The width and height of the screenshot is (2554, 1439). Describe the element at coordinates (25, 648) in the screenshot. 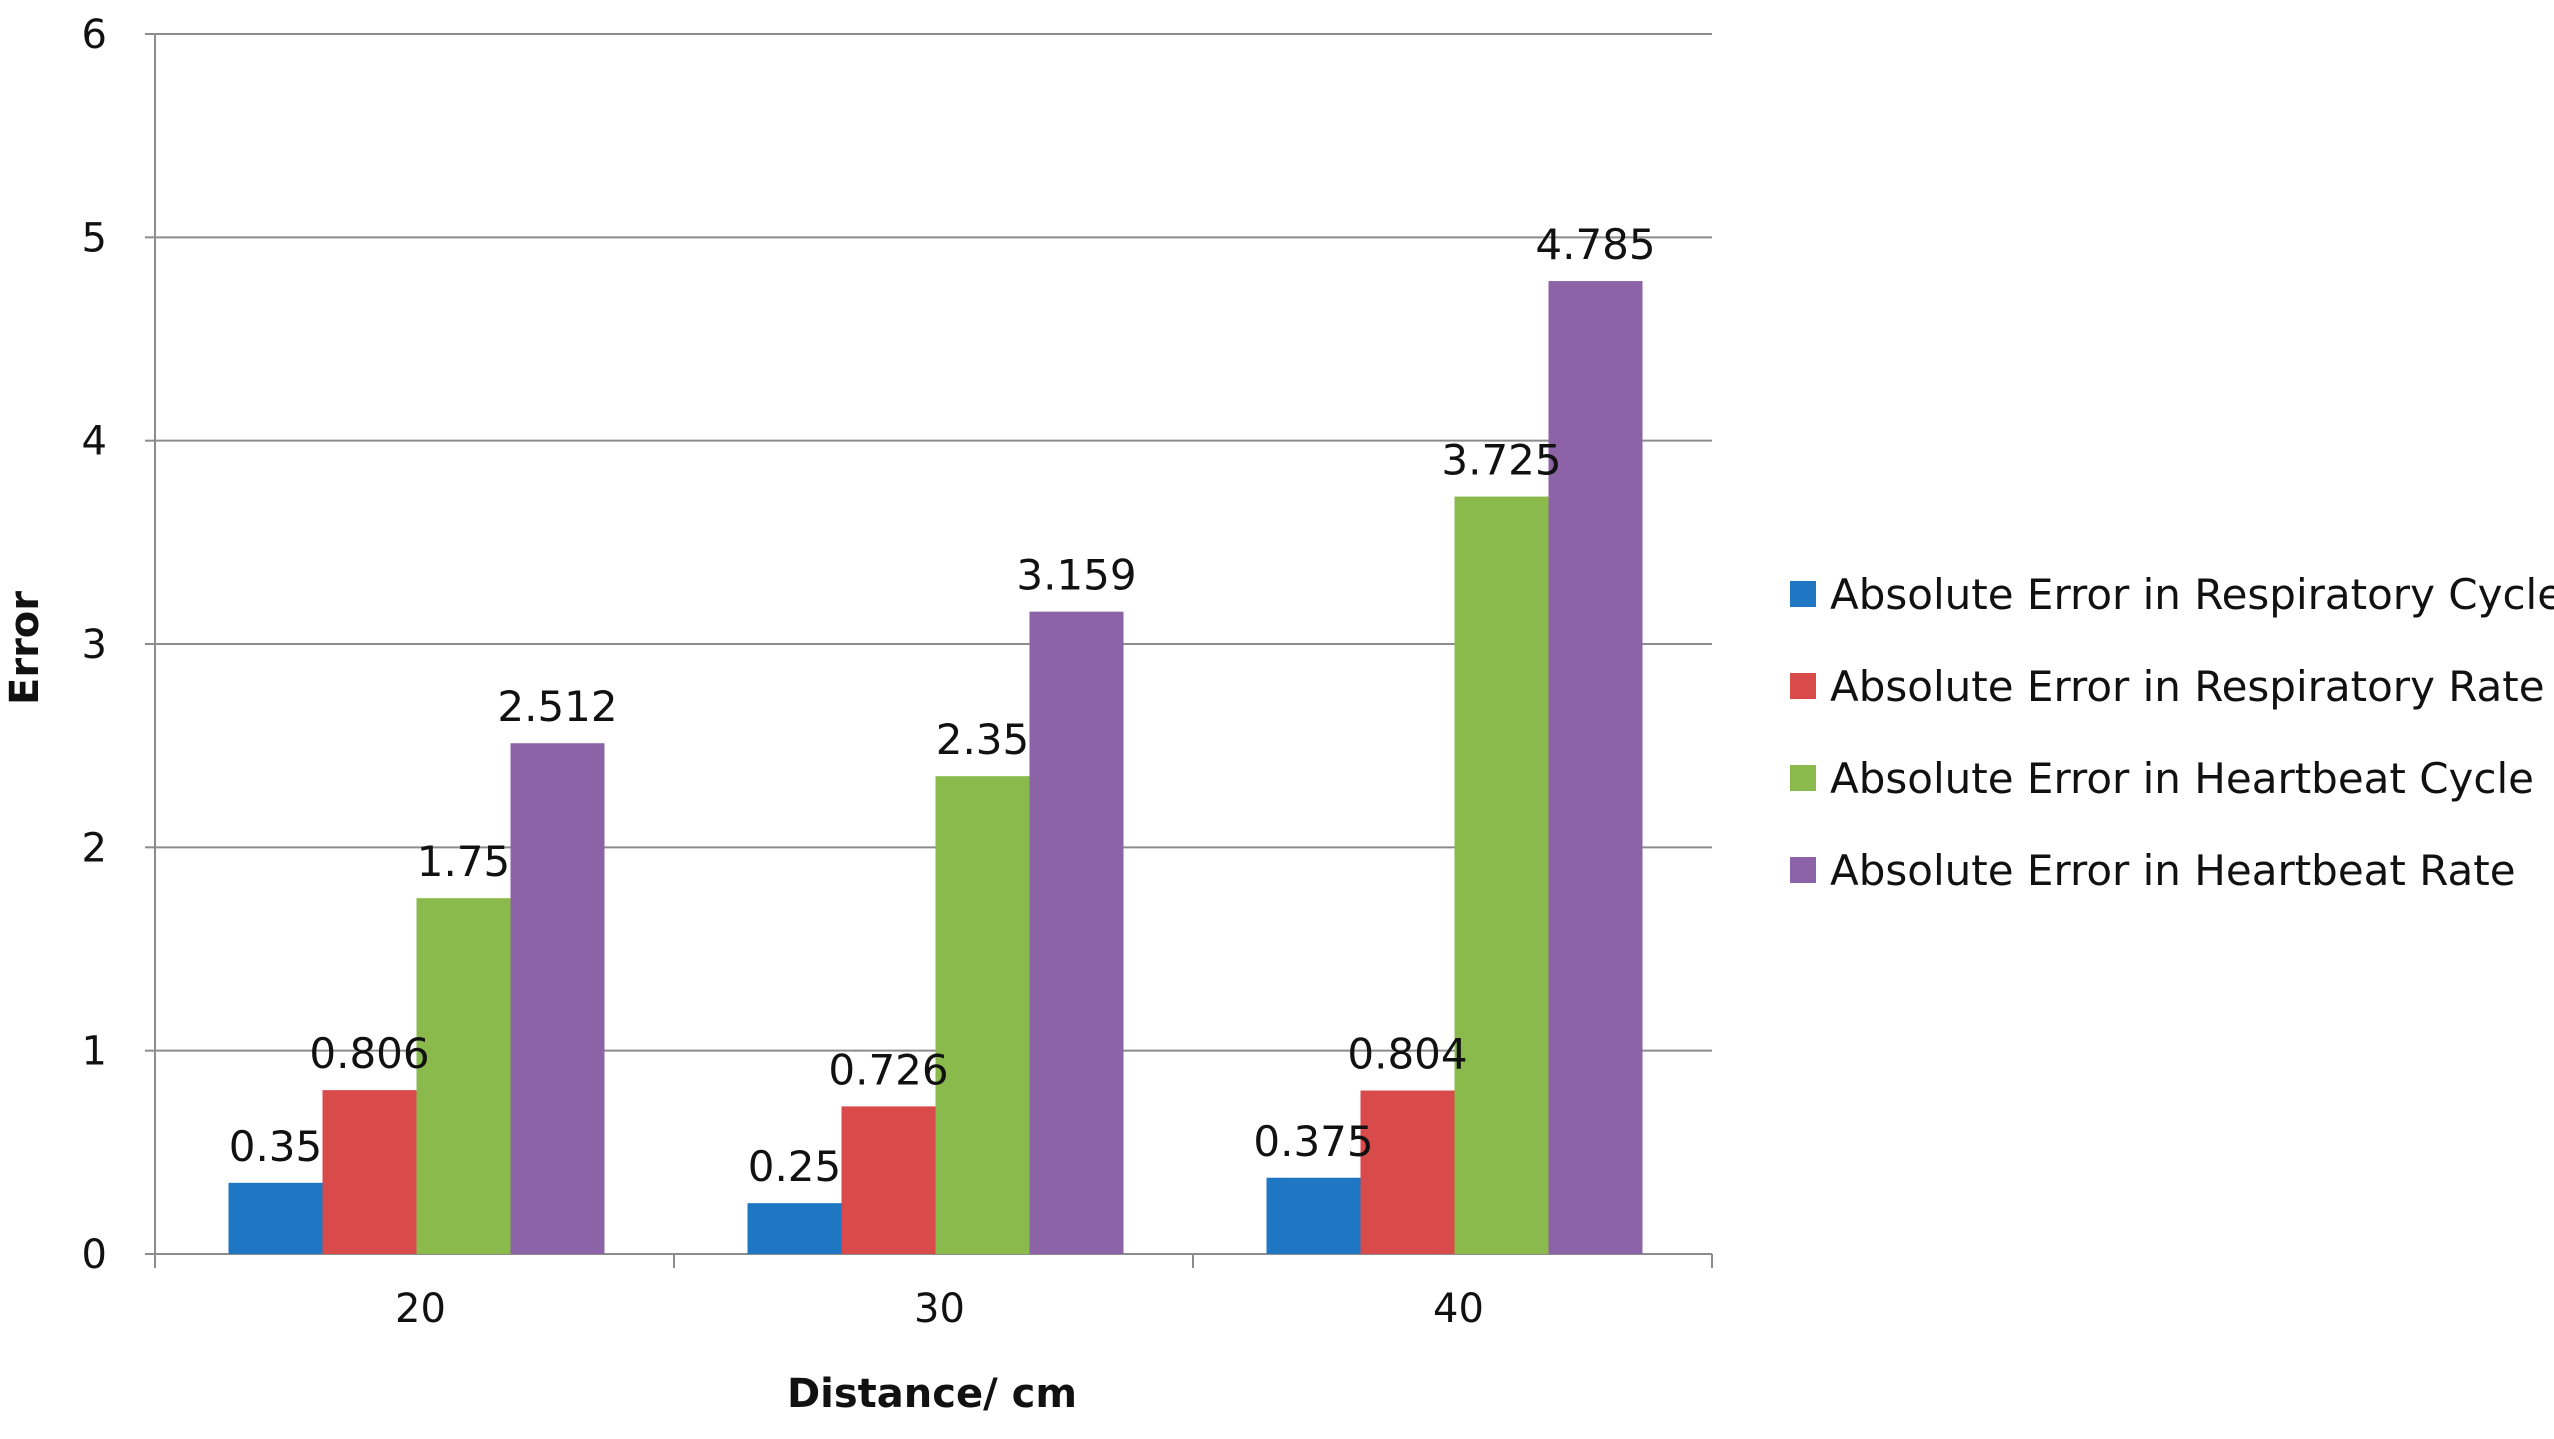

I see `y-axis-title: Error` at that location.